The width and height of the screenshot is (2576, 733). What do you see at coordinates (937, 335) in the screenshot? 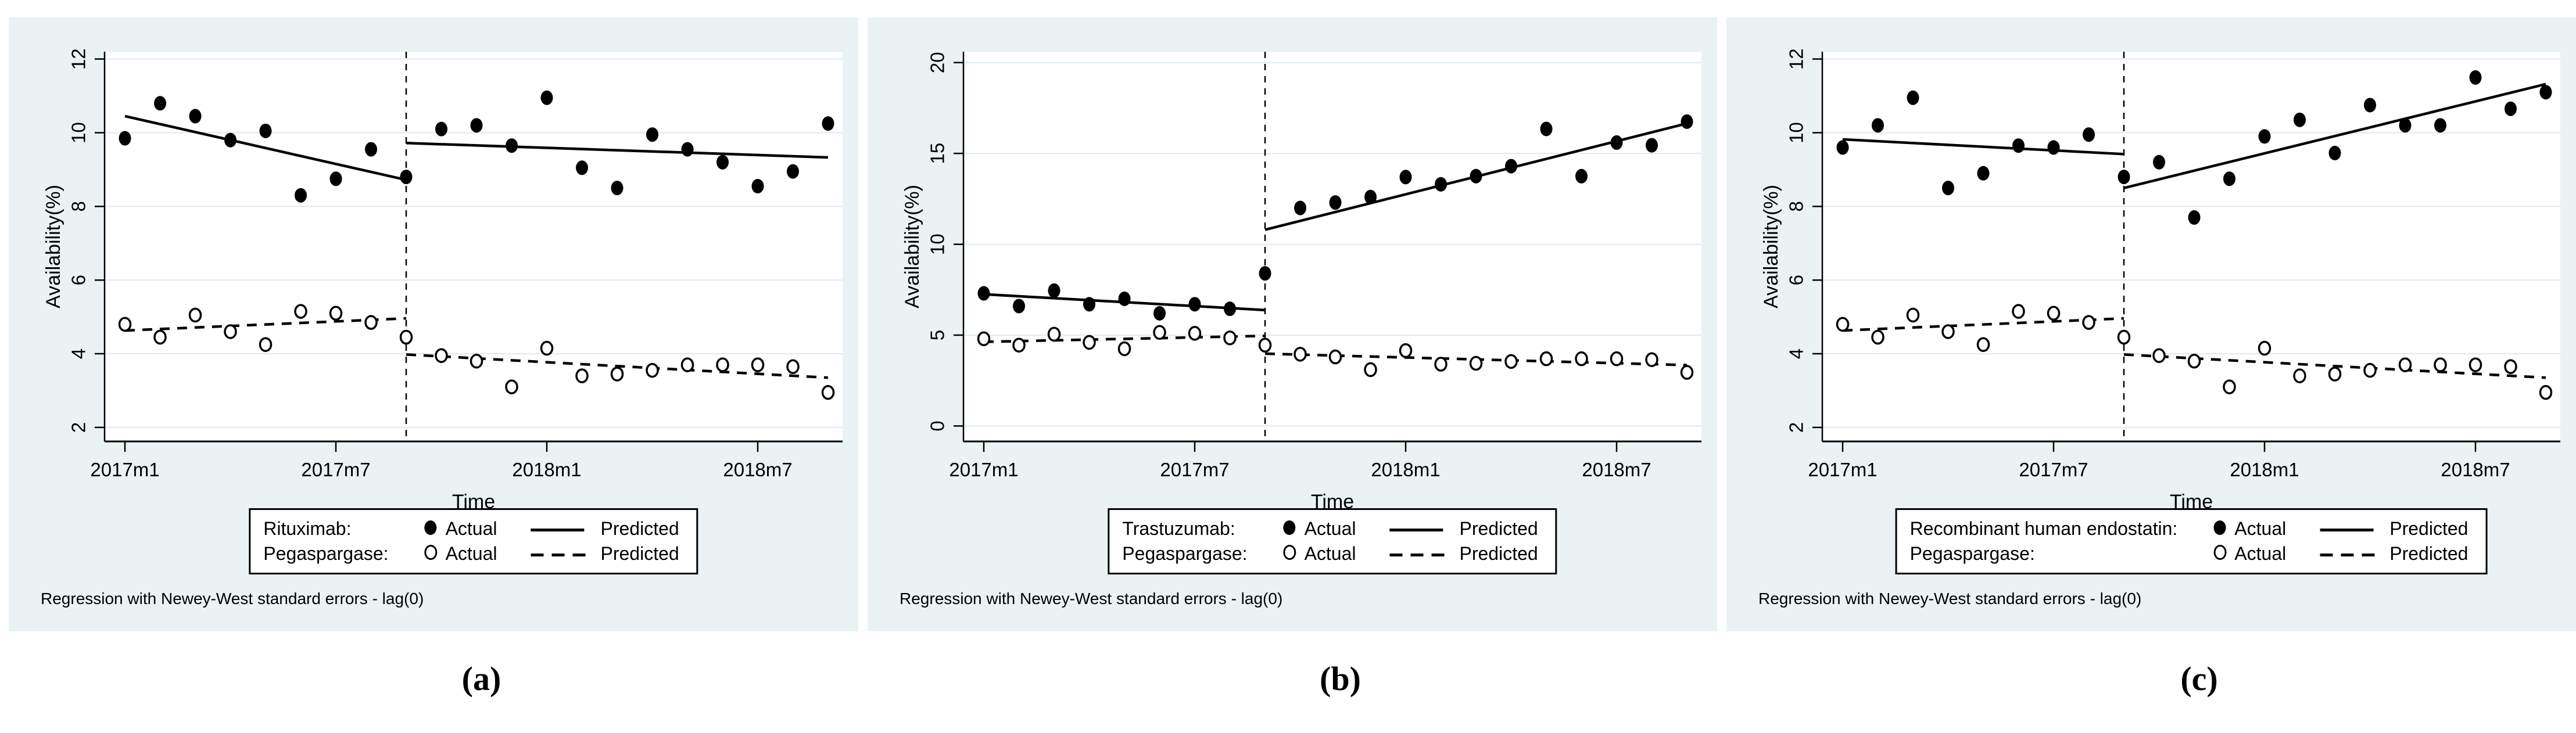
I see `y-tick-label: 5` at bounding box center [937, 335].